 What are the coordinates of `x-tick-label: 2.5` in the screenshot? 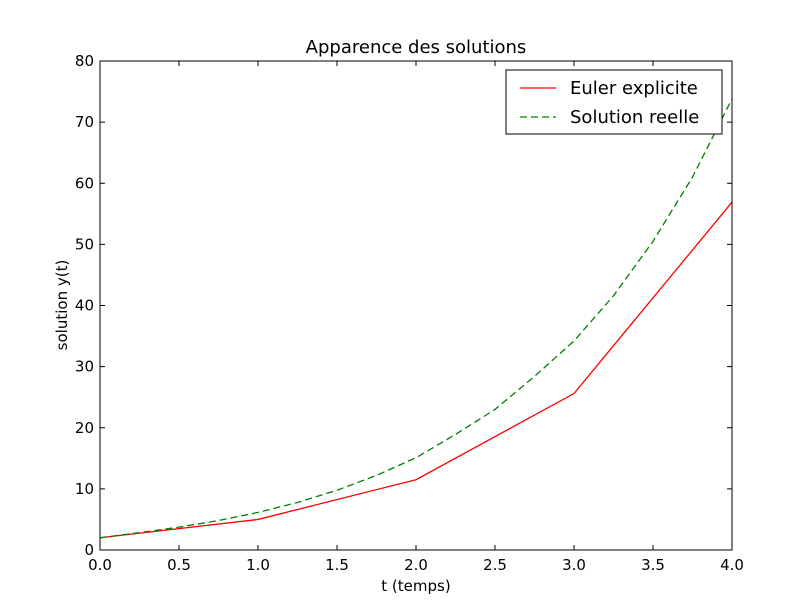 It's located at (495, 565).